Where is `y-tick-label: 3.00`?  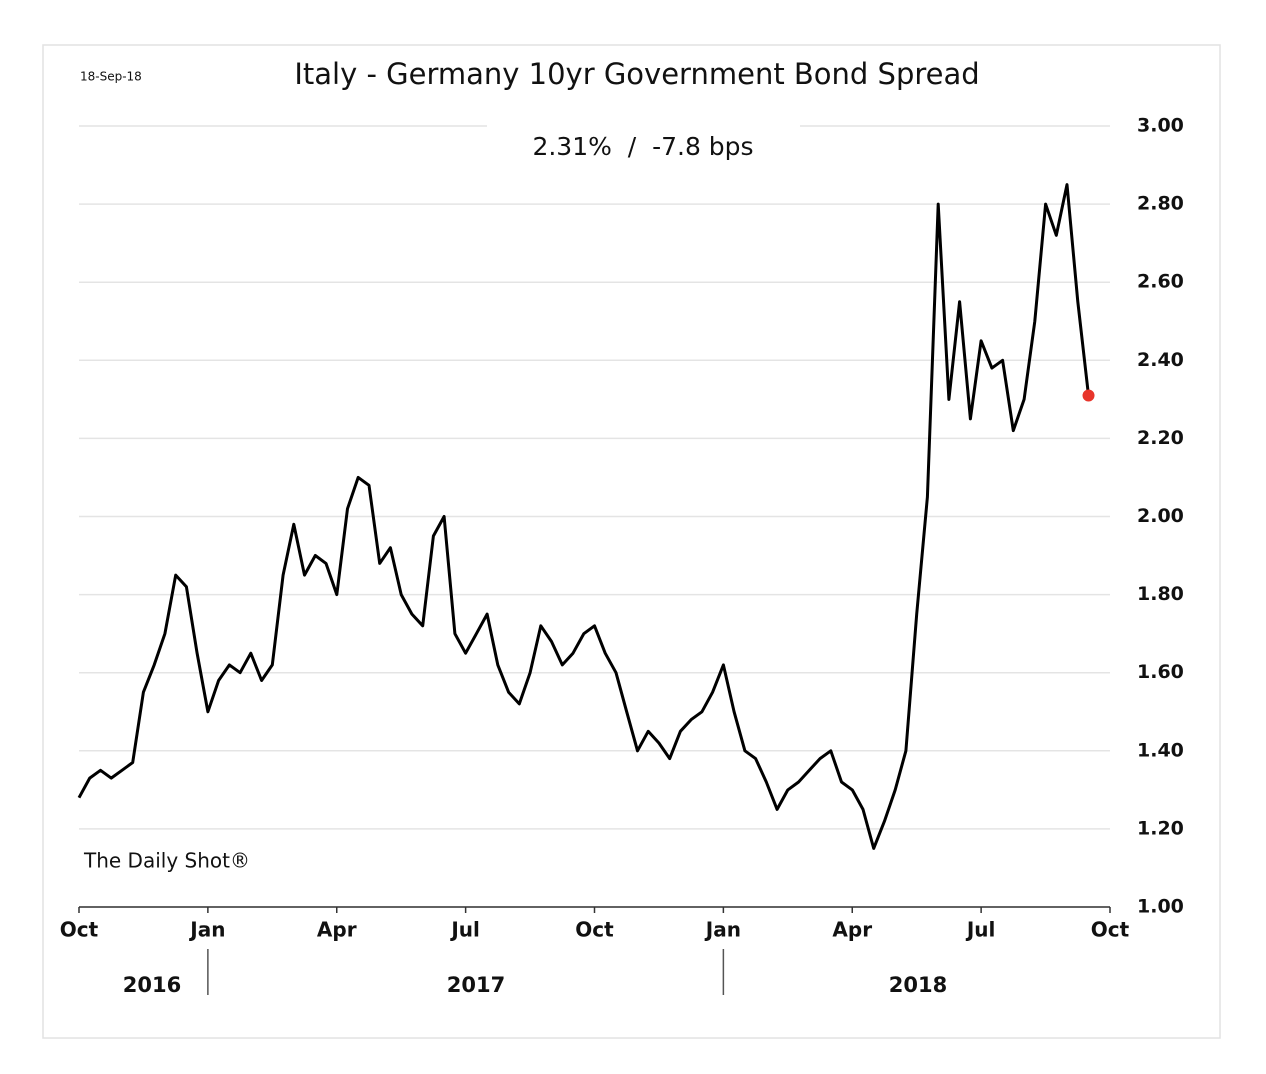
y-tick-label: 3.00 is located at coordinates (1160, 126).